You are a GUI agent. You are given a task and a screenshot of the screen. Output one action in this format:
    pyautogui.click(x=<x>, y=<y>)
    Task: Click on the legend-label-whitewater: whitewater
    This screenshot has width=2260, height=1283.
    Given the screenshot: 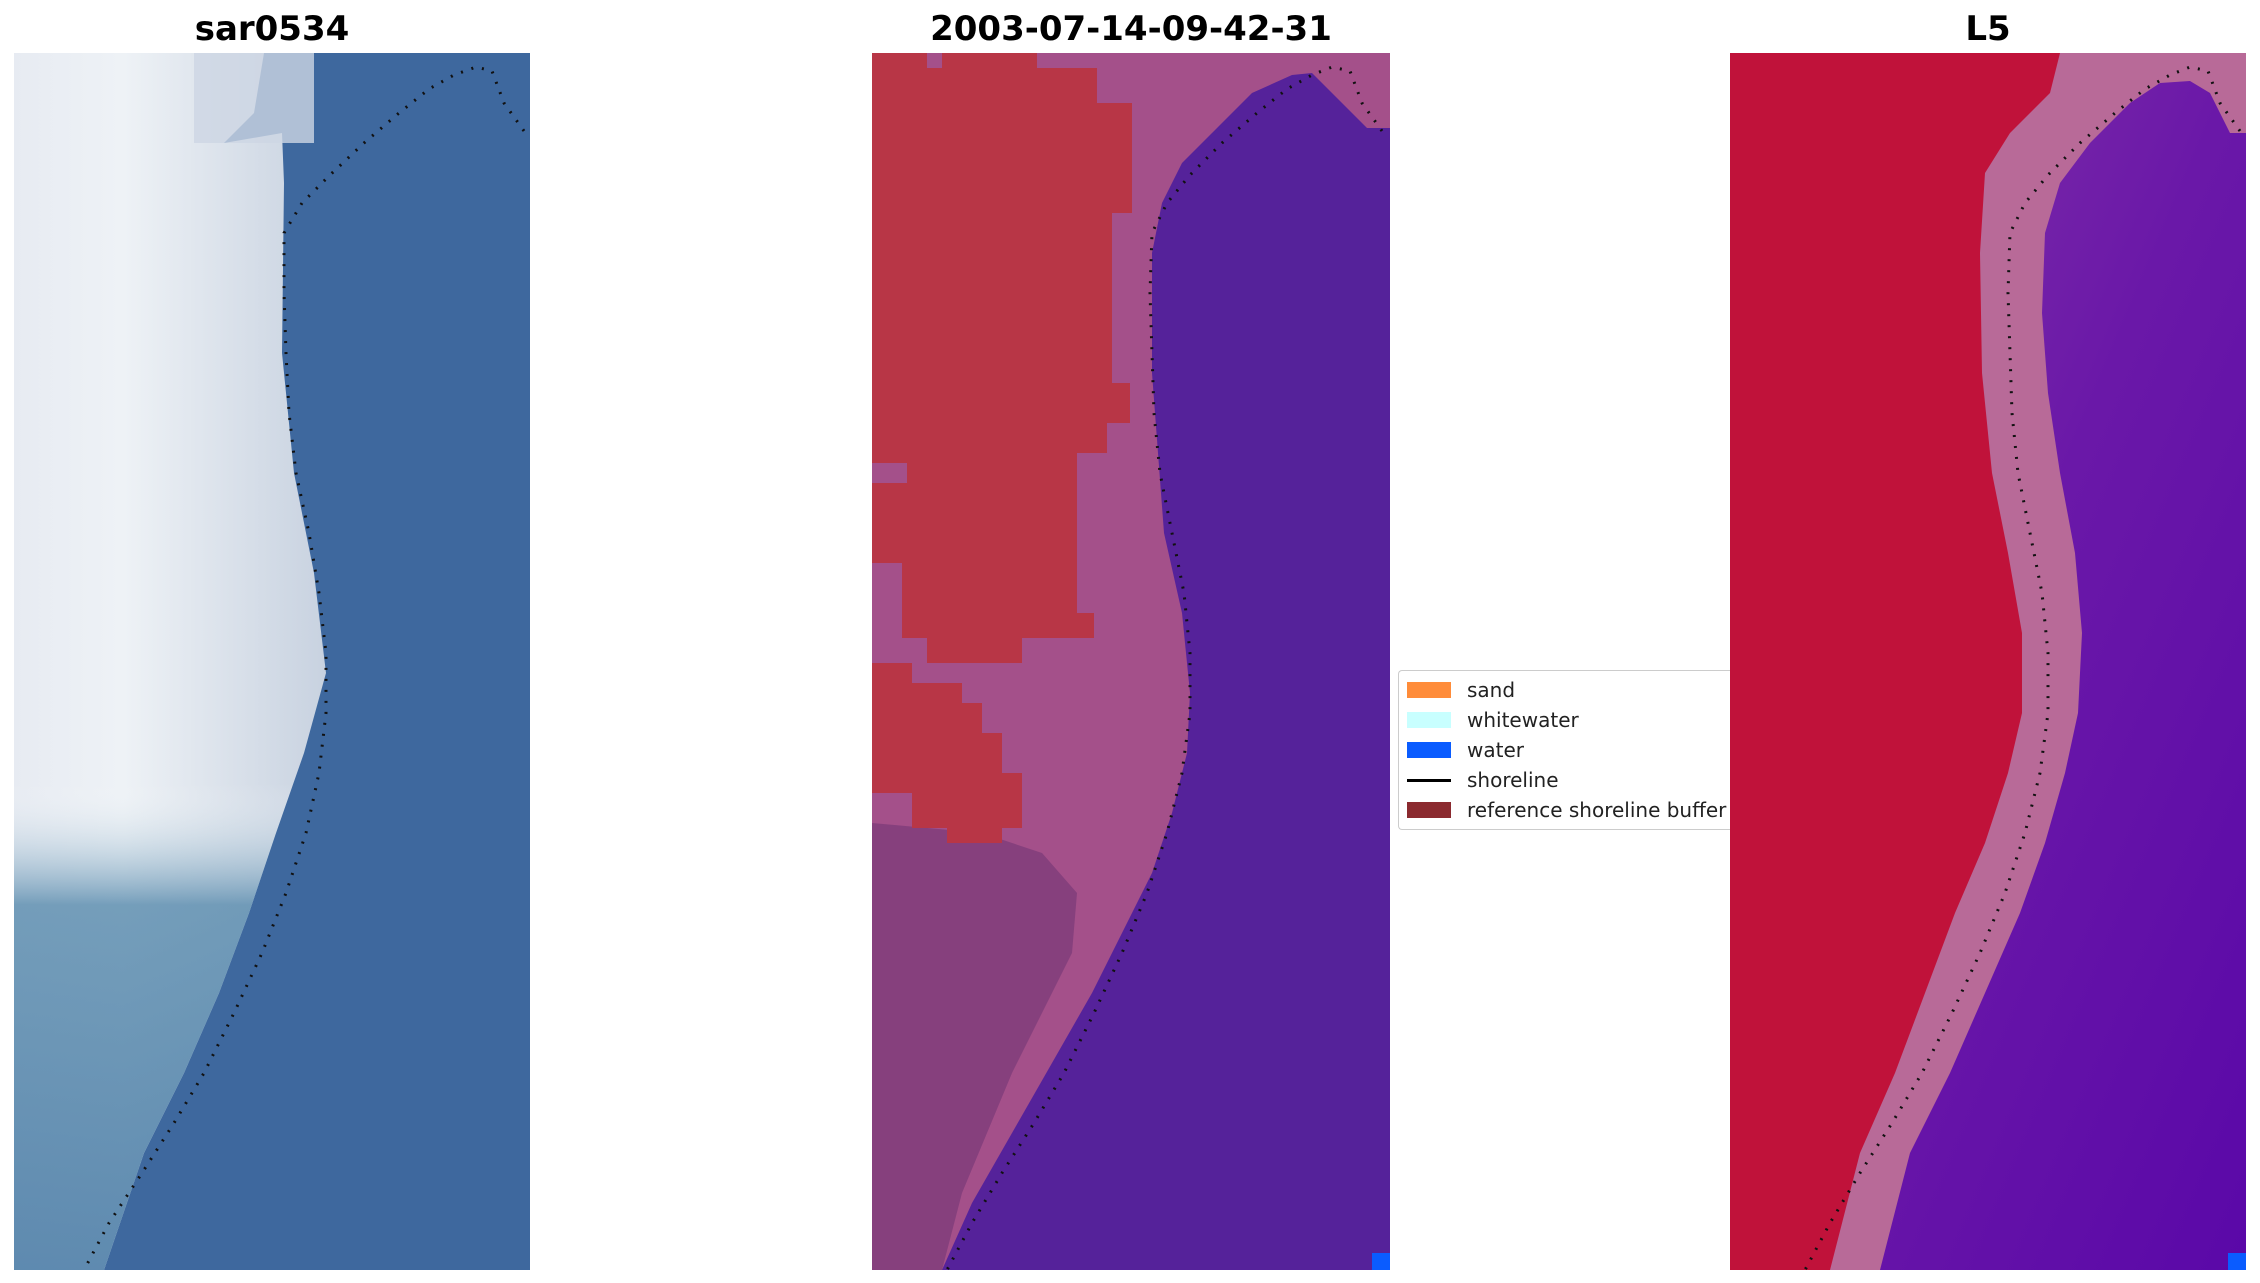 What is the action you would take?
    pyautogui.click(x=1523, y=720)
    